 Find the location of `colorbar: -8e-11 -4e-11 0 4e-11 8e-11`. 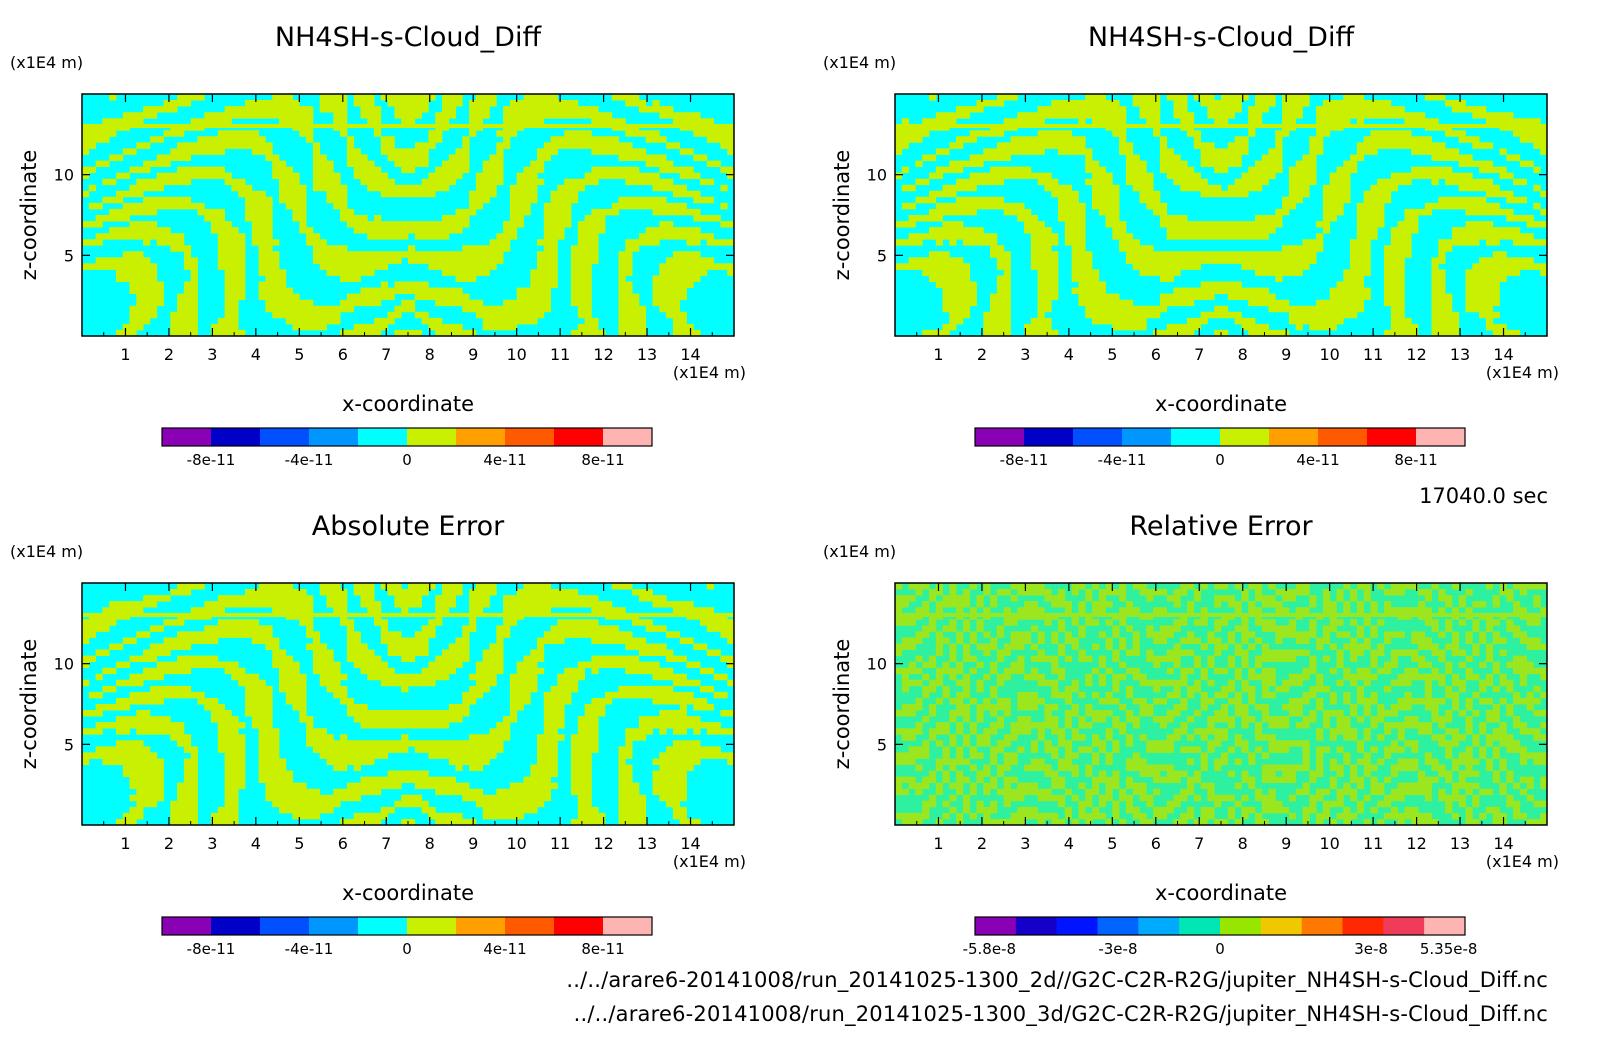

colorbar: -8e-11 -4e-11 0 4e-11 8e-11 is located at coordinates (407, 448).